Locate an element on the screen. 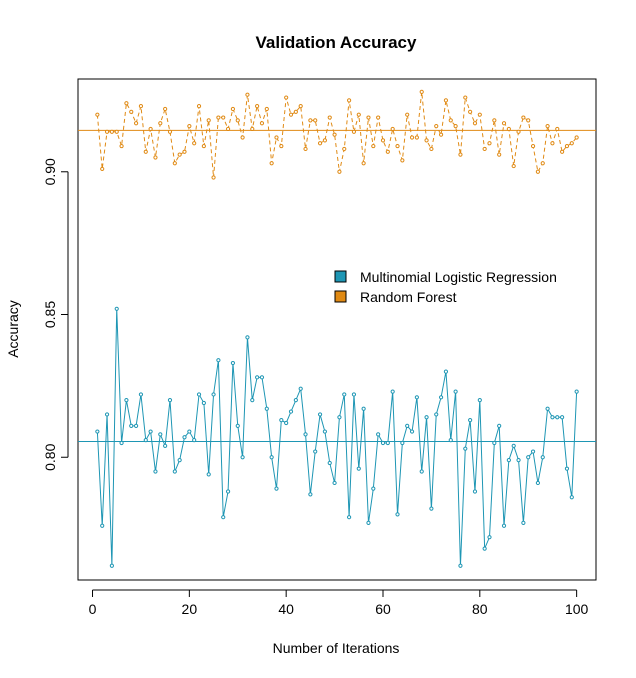  series-rf is located at coordinates (337, 134).